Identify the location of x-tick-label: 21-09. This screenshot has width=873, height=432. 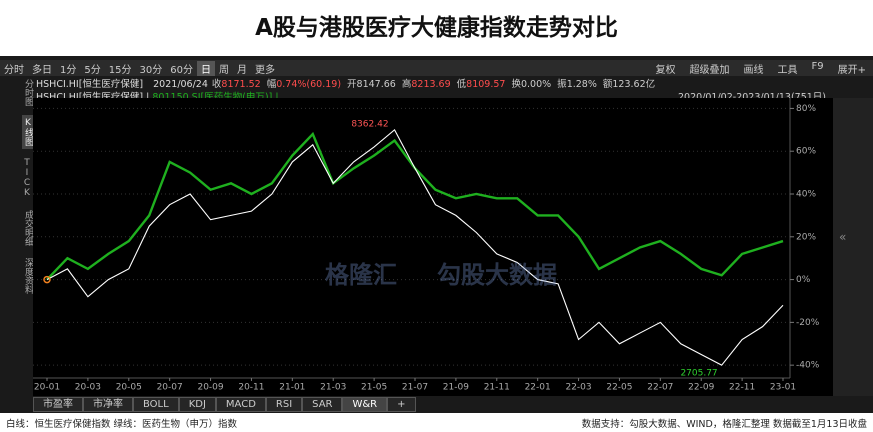
(456, 388).